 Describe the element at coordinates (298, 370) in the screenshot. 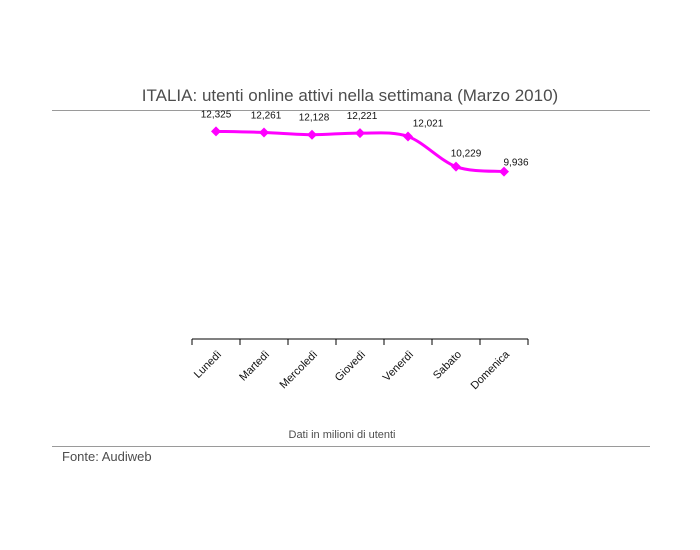

I see `x-tick-label: Mercoledì` at that location.